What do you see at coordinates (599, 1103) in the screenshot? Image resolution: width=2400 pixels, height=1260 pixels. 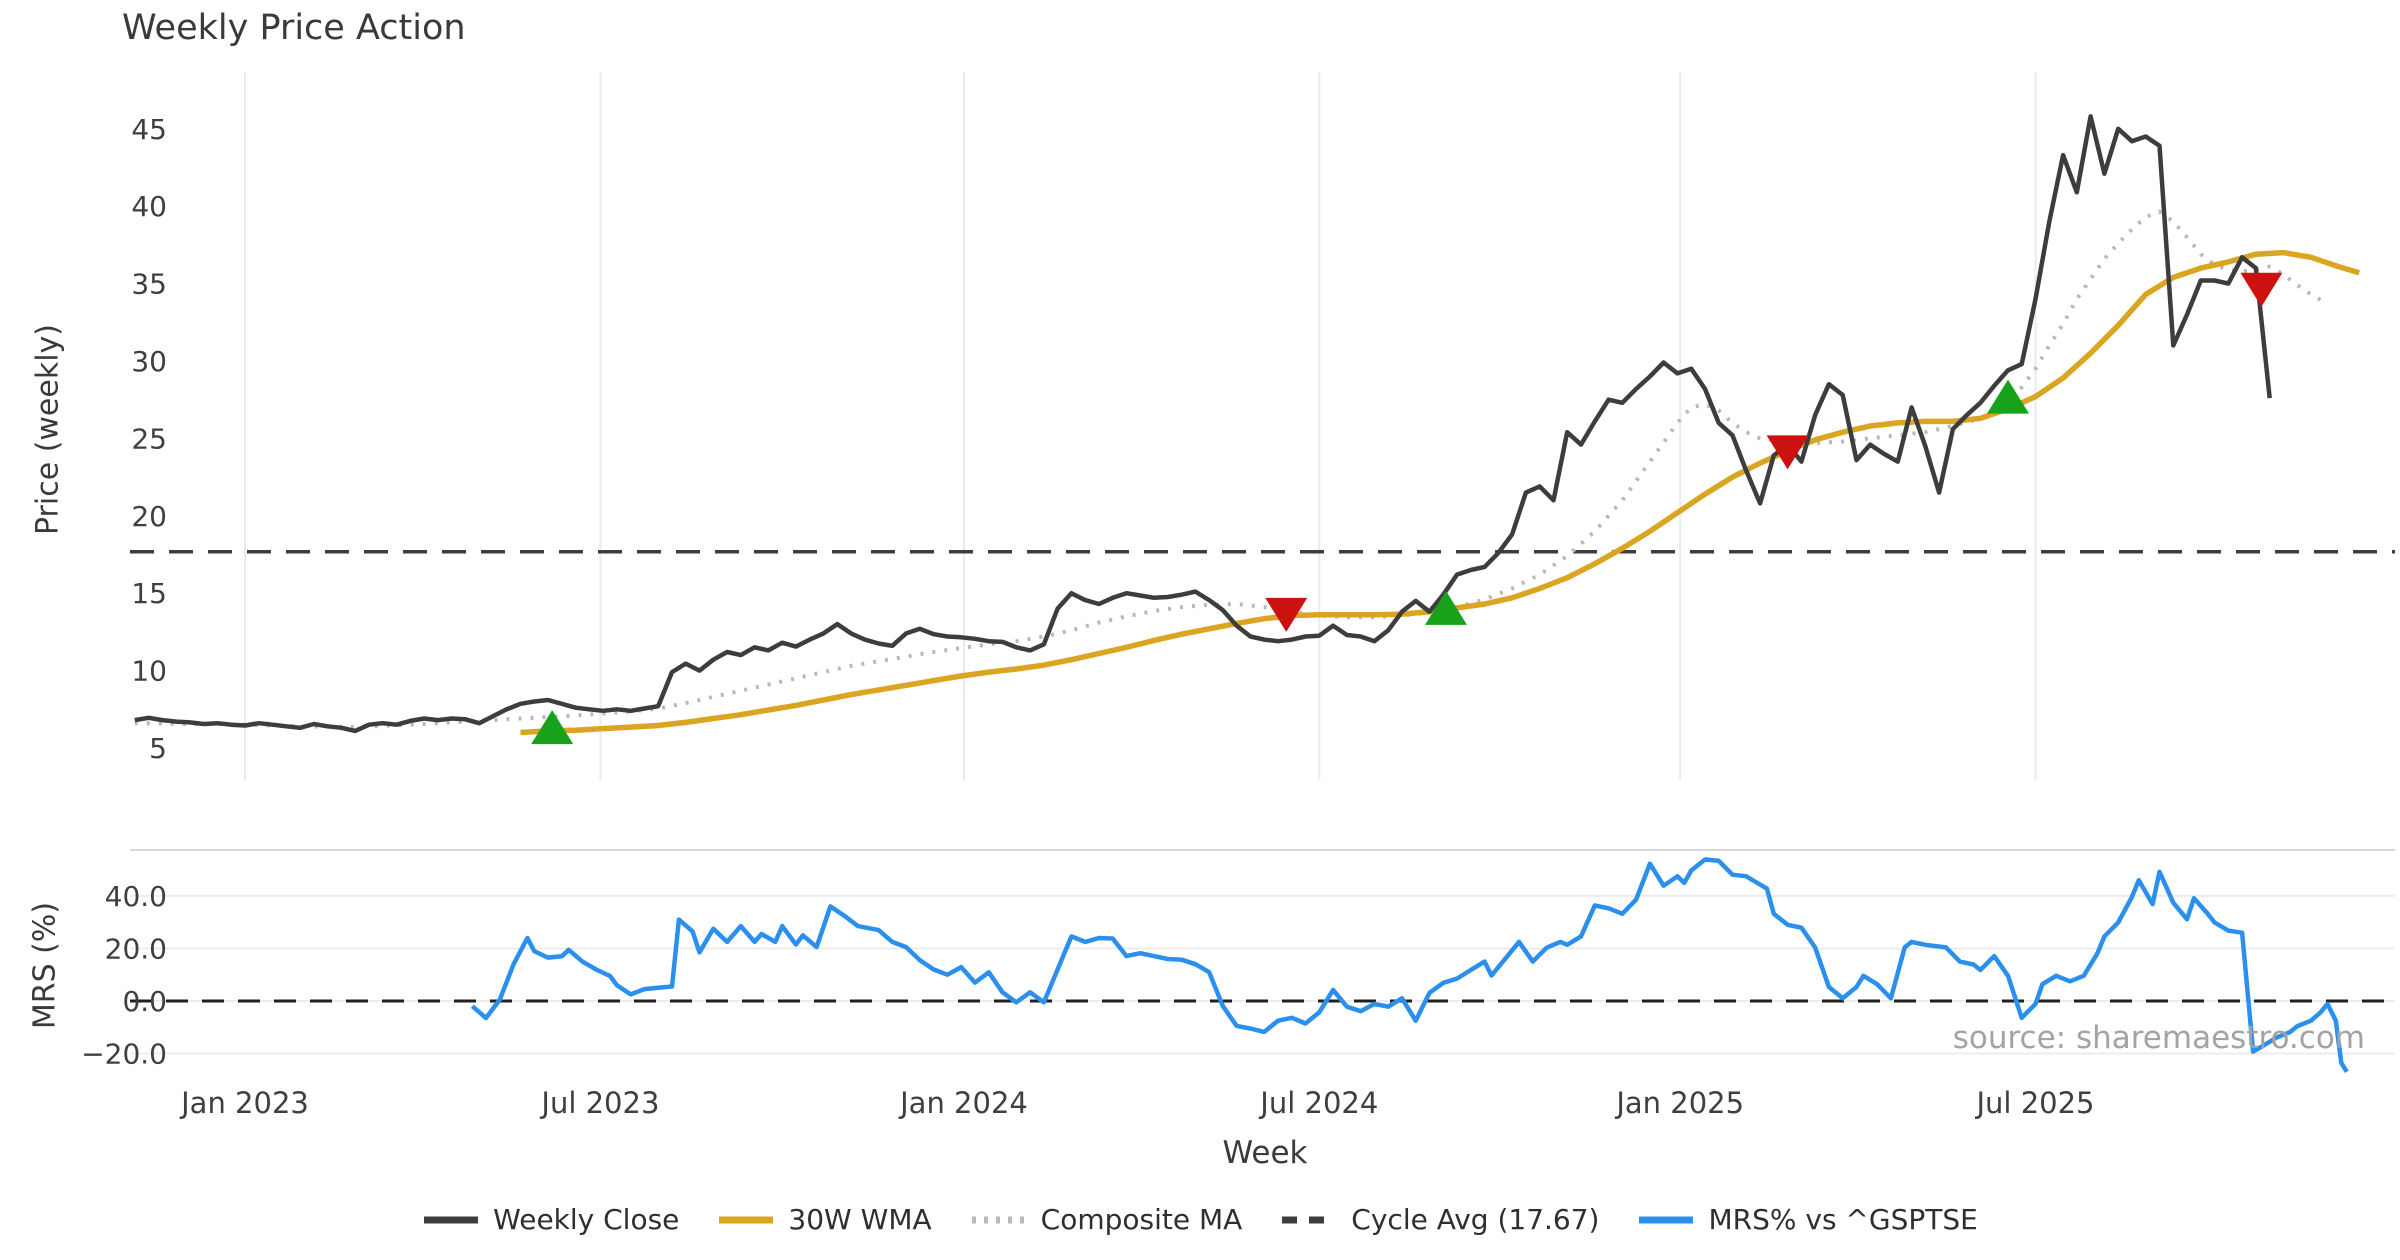 I see `x-tick-label: Jul 2023` at bounding box center [599, 1103].